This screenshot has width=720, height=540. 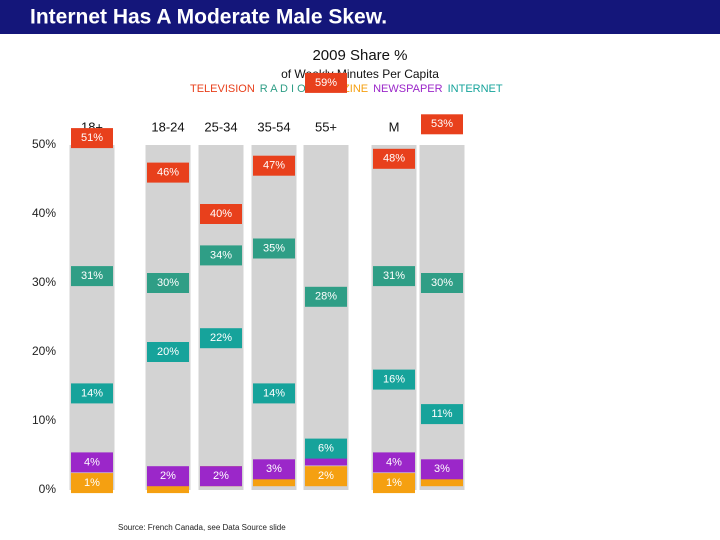 I want to click on data-label: 48%, so click(x=394, y=159).